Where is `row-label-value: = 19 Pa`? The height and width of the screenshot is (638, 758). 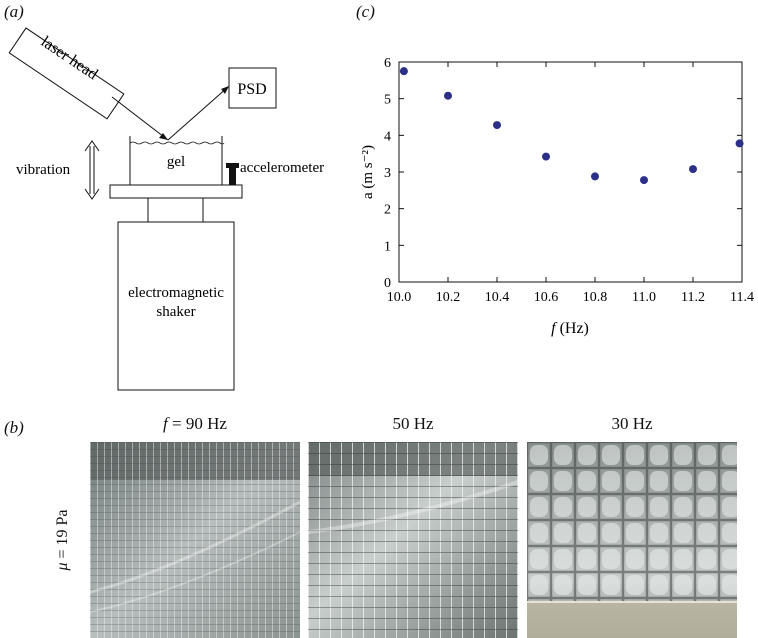 row-label-value: = 19 Pa is located at coordinates (62, 536).